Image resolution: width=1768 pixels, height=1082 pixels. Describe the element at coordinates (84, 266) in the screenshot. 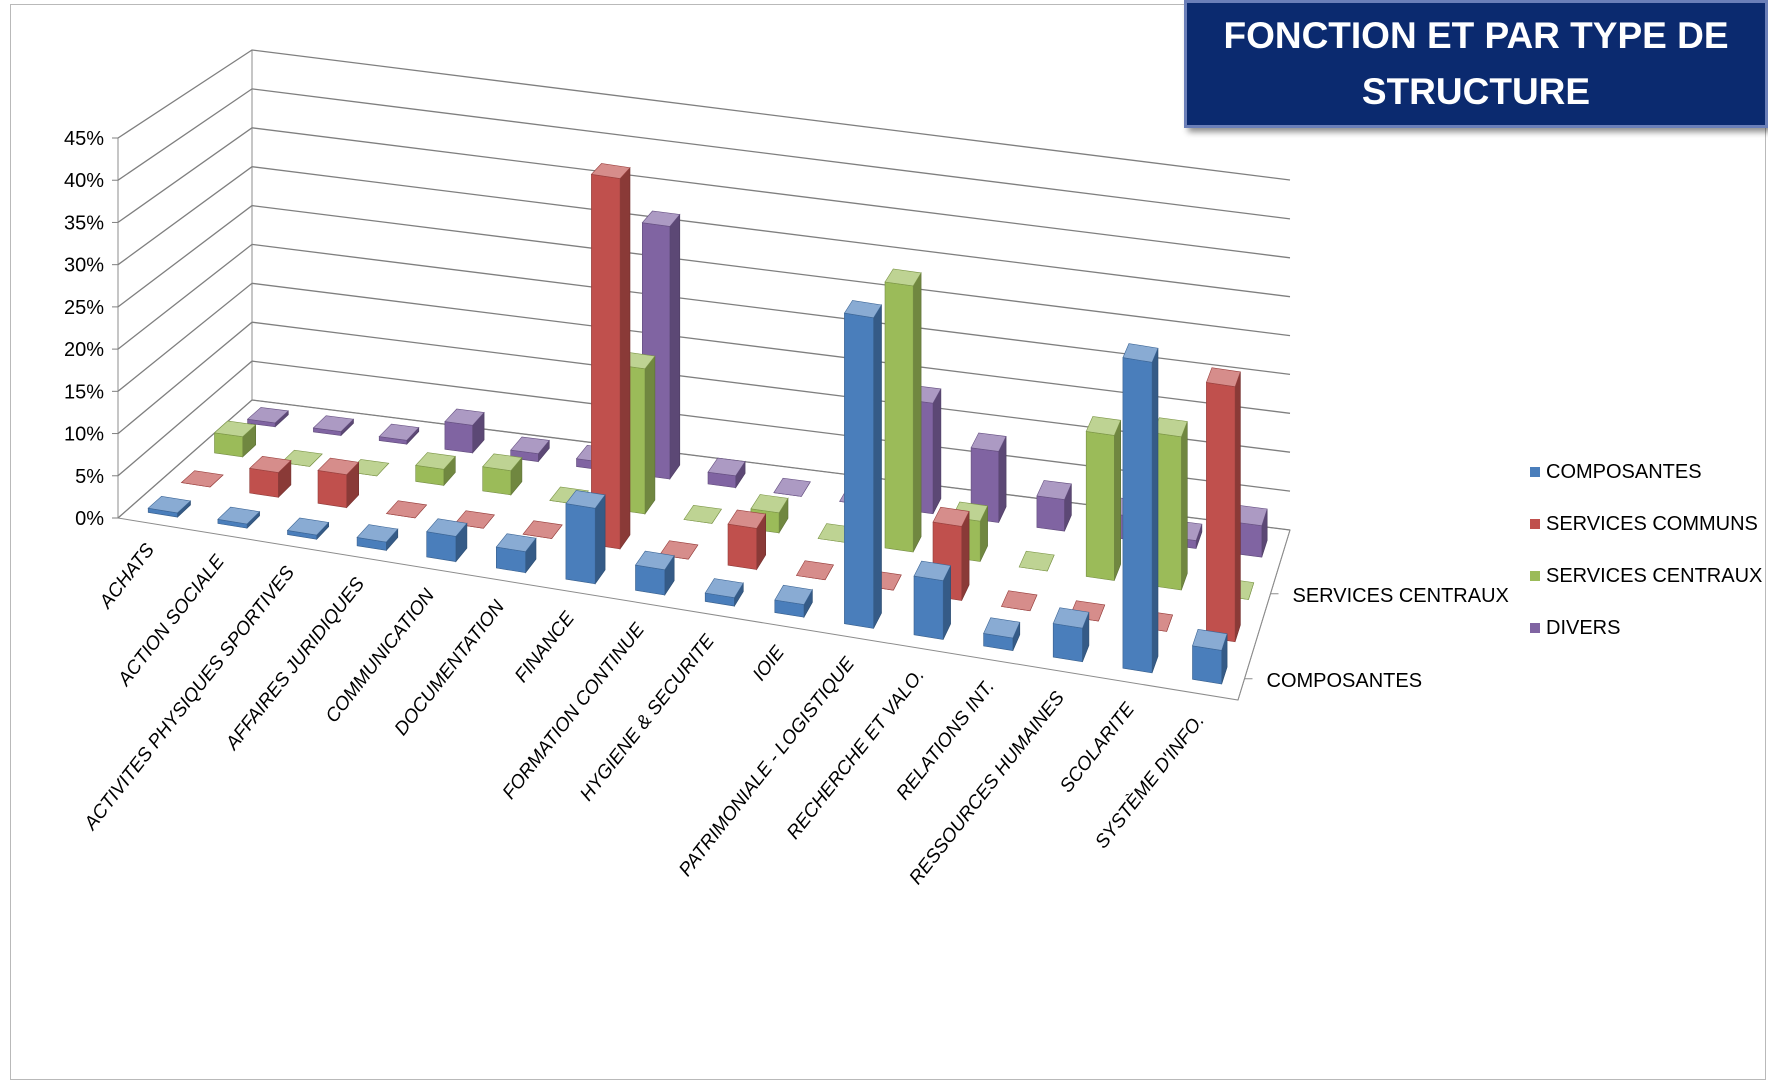

I see `y-tick-label-6: 30%` at that location.